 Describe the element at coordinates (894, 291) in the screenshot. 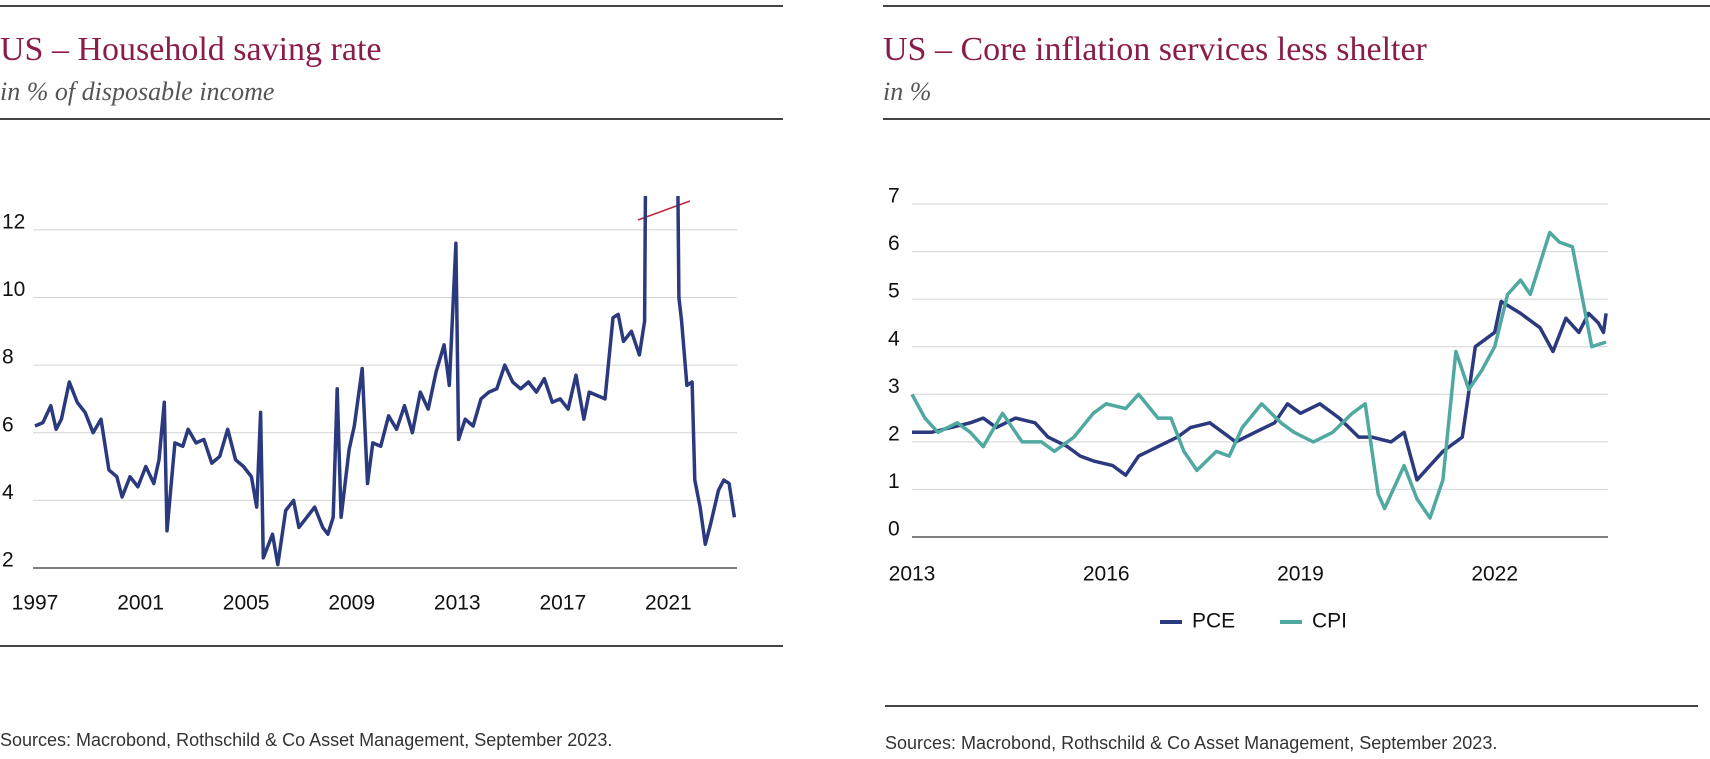

I see `y-tick-label: 5` at that location.